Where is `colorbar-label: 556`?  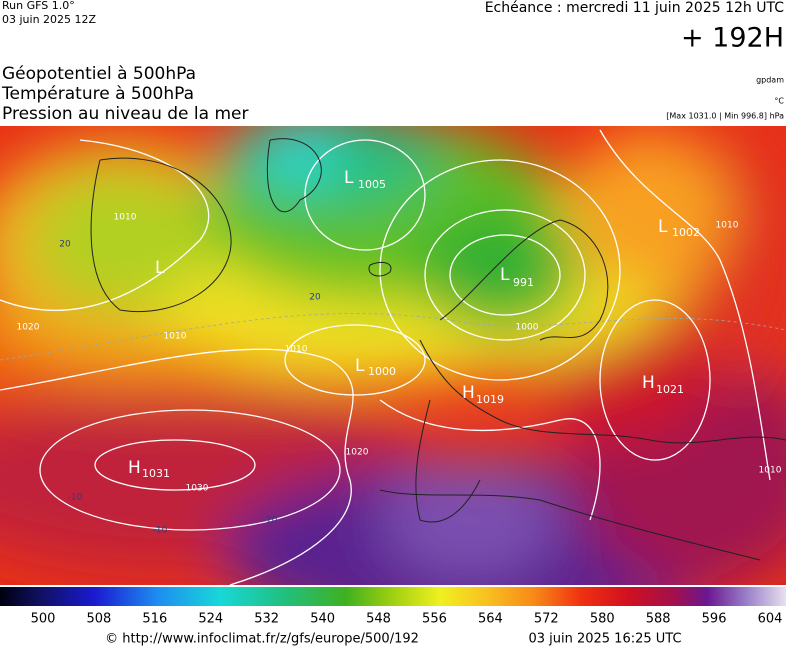
colorbar-label: 556 is located at coordinates (434, 619).